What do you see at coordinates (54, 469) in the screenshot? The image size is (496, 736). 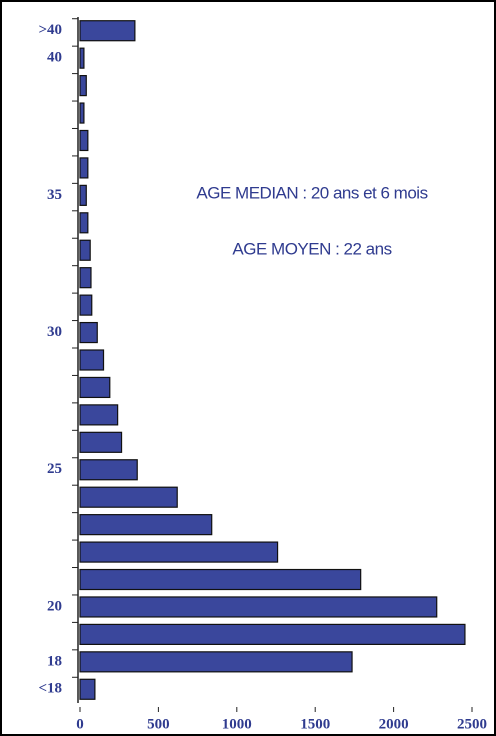 I see `y-tick-label: 25` at bounding box center [54, 469].